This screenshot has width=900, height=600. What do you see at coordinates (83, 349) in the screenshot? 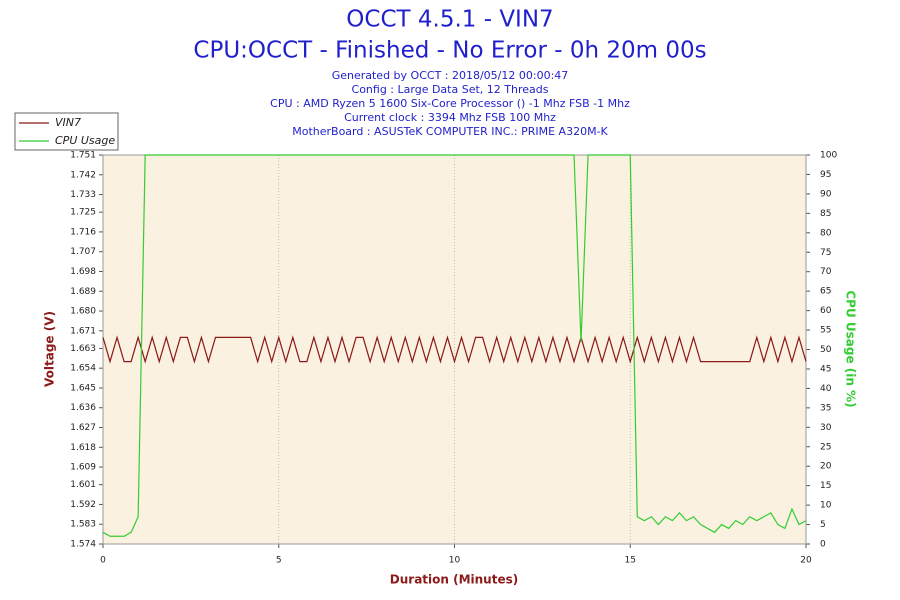
I see `y-tick-label: 1.663` at bounding box center [83, 349].